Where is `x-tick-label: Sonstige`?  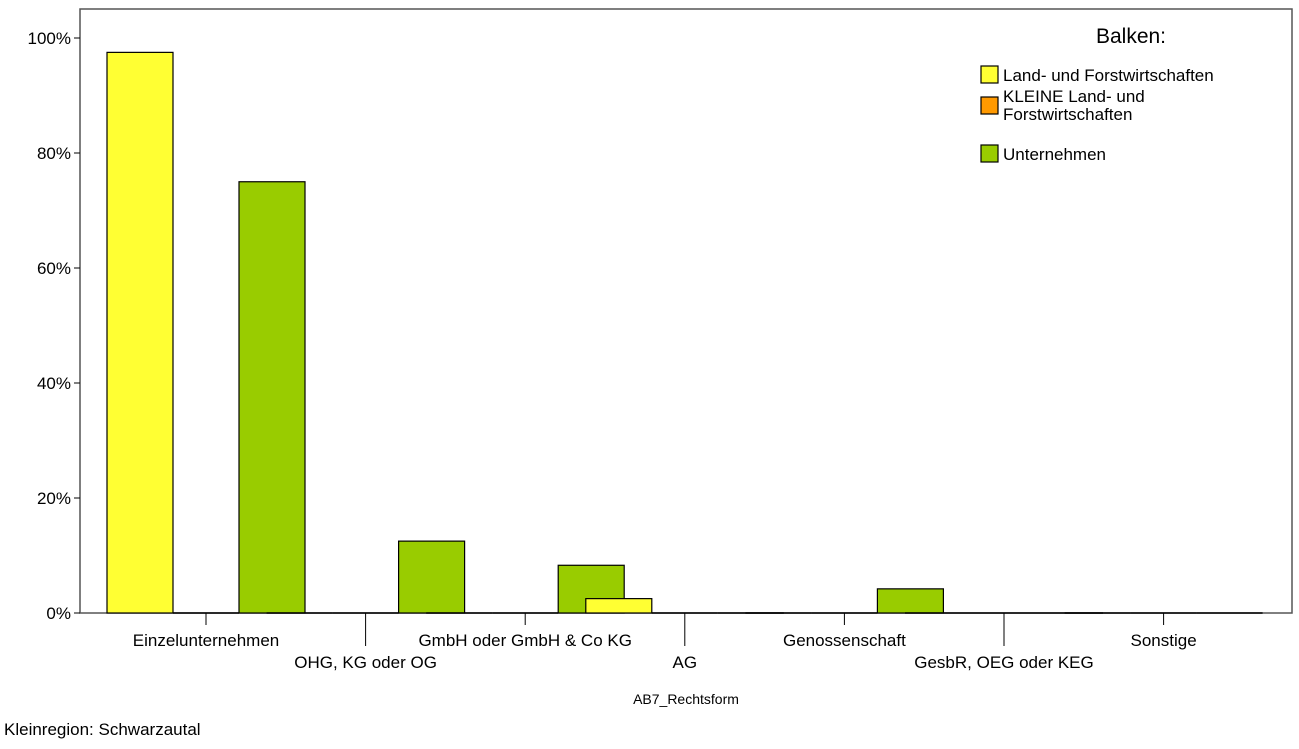
x-tick-label: Sonstige is located at coordinates (1164, 640).